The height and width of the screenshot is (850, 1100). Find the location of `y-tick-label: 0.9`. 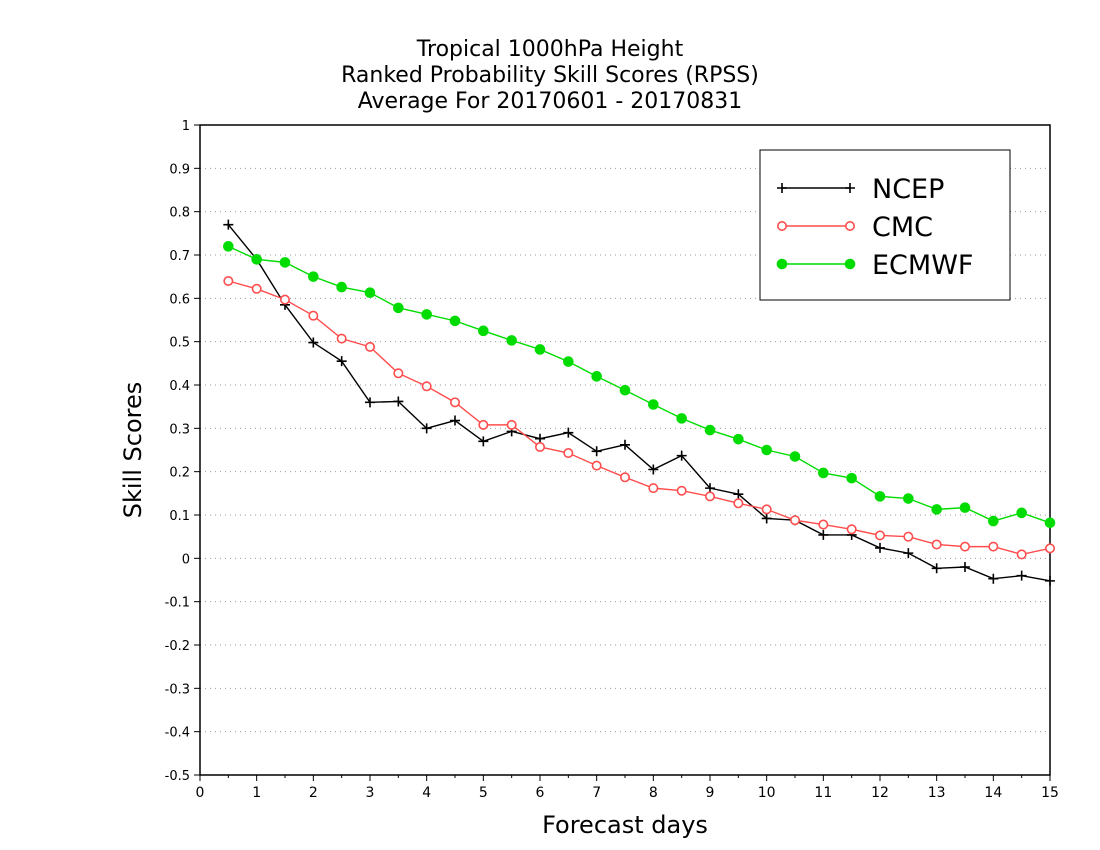

y-tick-label: 0.9 is located at coordinates (179, 169).